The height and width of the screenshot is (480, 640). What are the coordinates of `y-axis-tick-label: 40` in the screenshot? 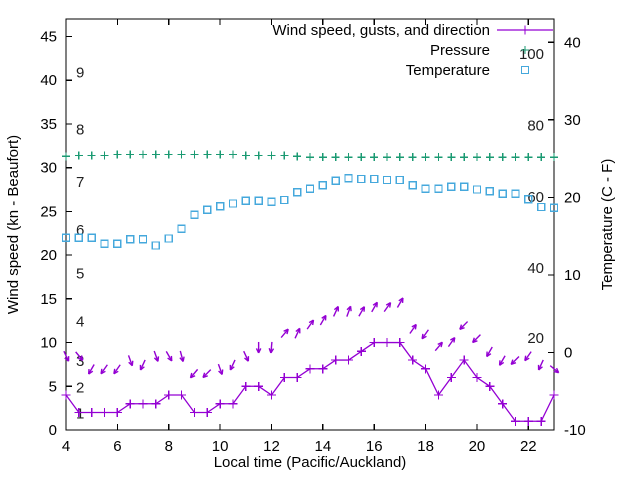 It's located at (48, 80).